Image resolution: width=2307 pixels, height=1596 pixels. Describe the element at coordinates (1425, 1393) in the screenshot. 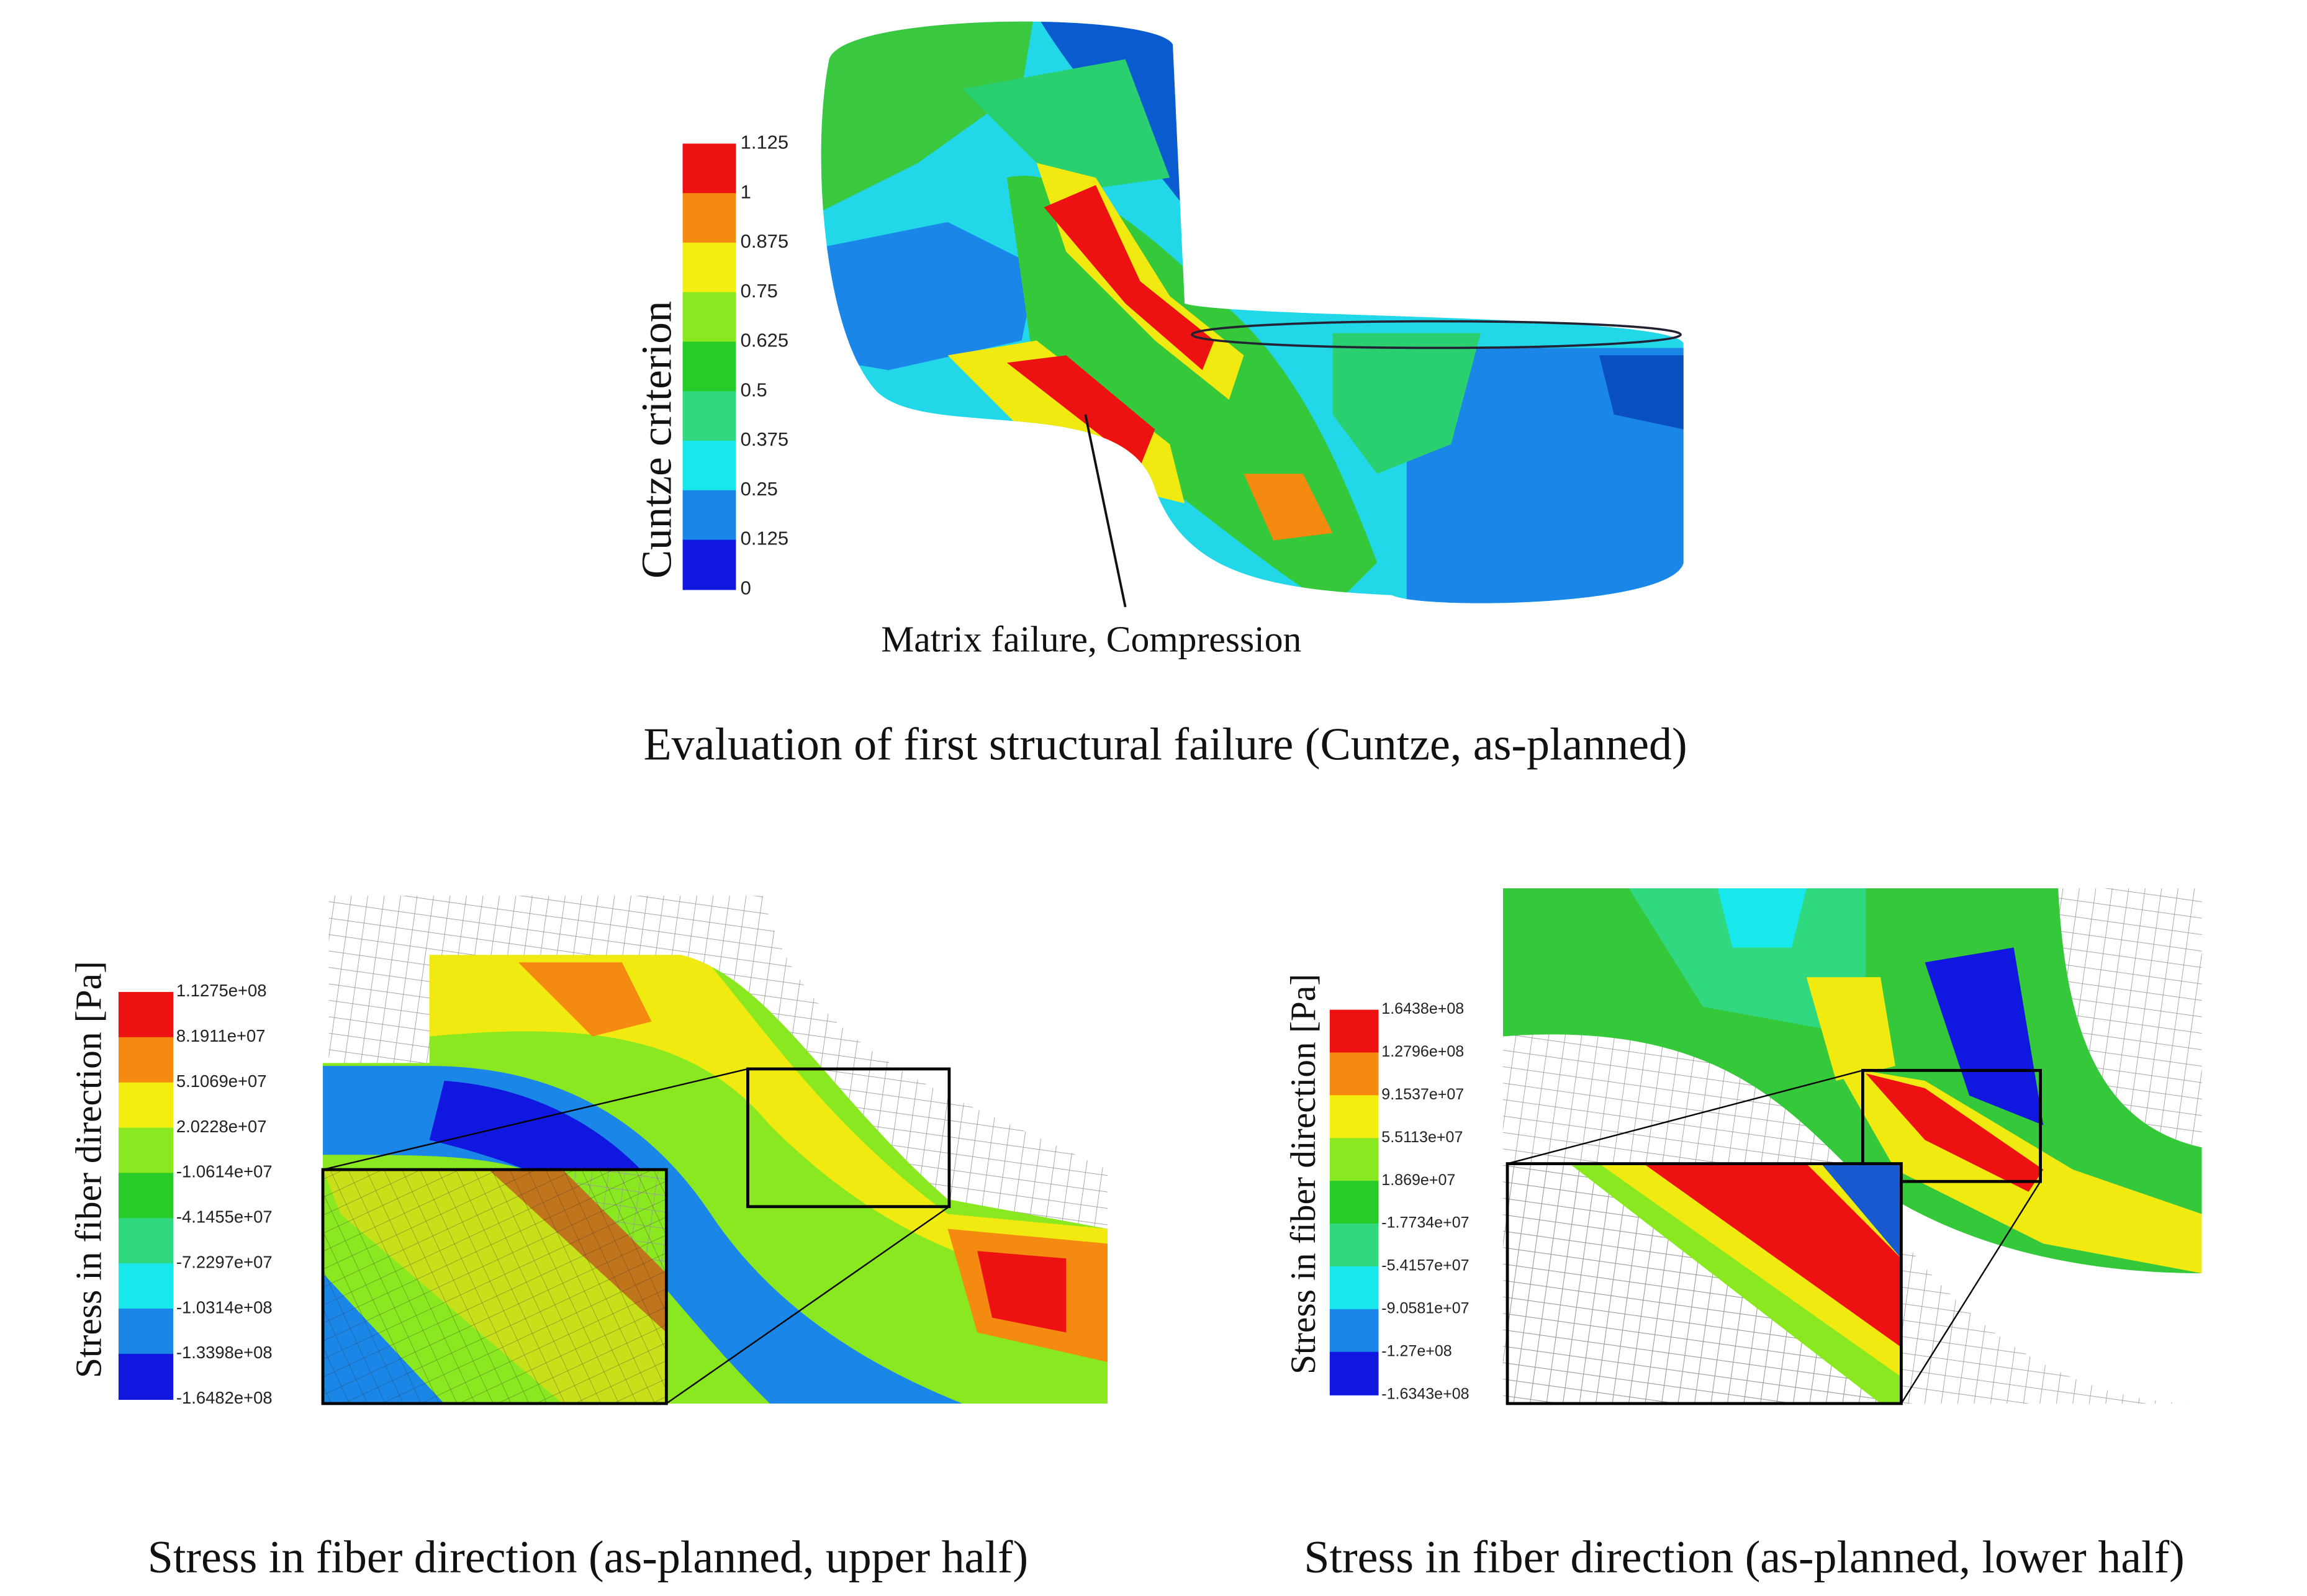

I see `legend-label: -1.6343e+08` at that location.